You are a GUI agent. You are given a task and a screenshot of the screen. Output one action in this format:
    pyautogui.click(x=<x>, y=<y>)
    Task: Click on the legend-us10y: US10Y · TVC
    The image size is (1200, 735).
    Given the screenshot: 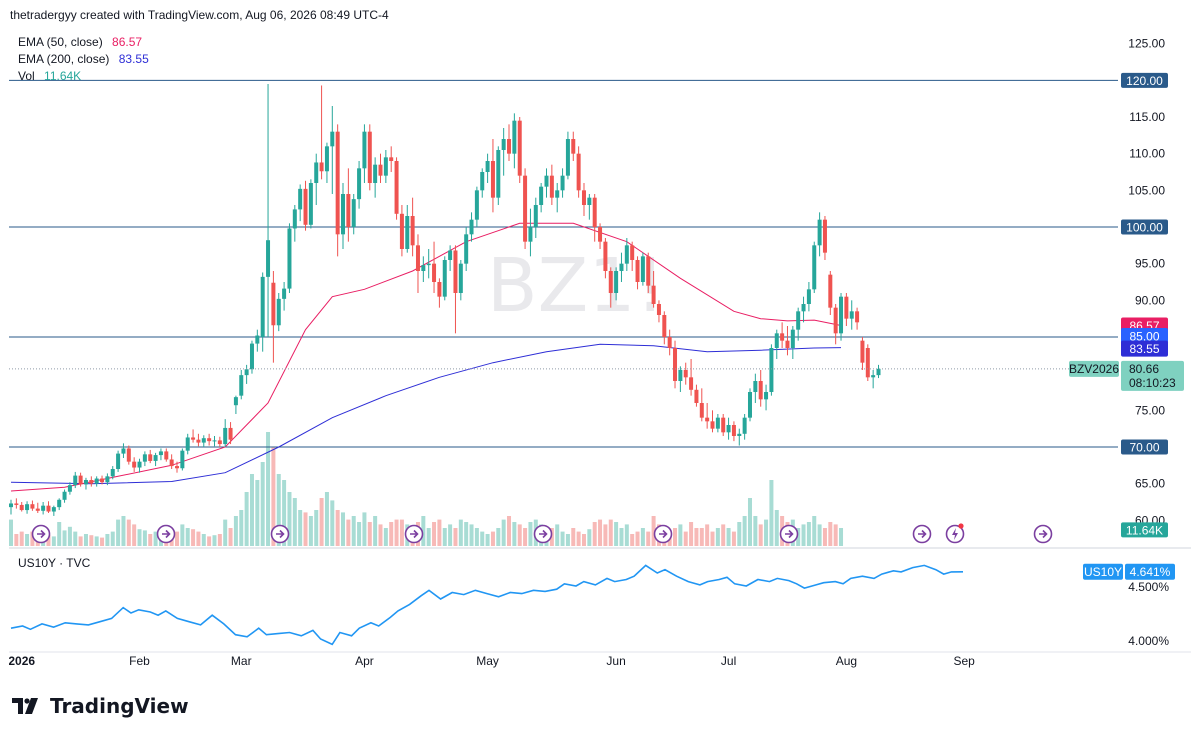 What is the action you would take?
    pyautogui.click(x=54, y=563)
    